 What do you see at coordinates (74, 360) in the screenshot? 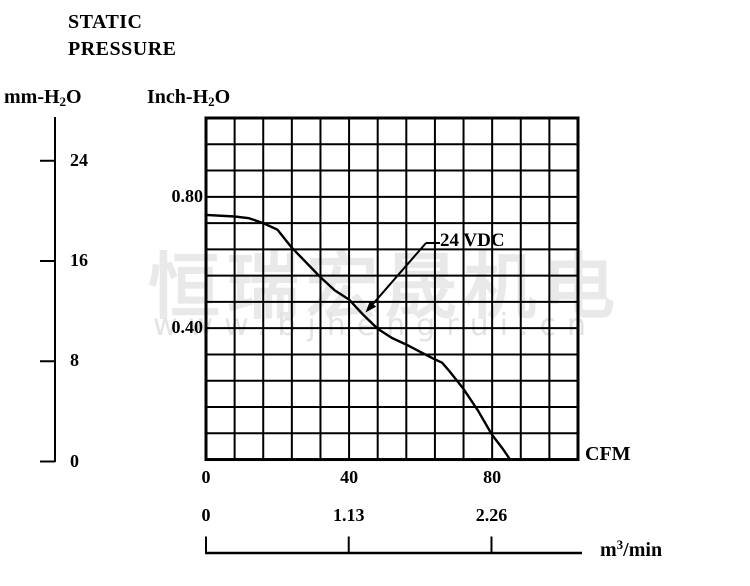
I see `mm-tick-label: 8` at bounding box center [74, 360].